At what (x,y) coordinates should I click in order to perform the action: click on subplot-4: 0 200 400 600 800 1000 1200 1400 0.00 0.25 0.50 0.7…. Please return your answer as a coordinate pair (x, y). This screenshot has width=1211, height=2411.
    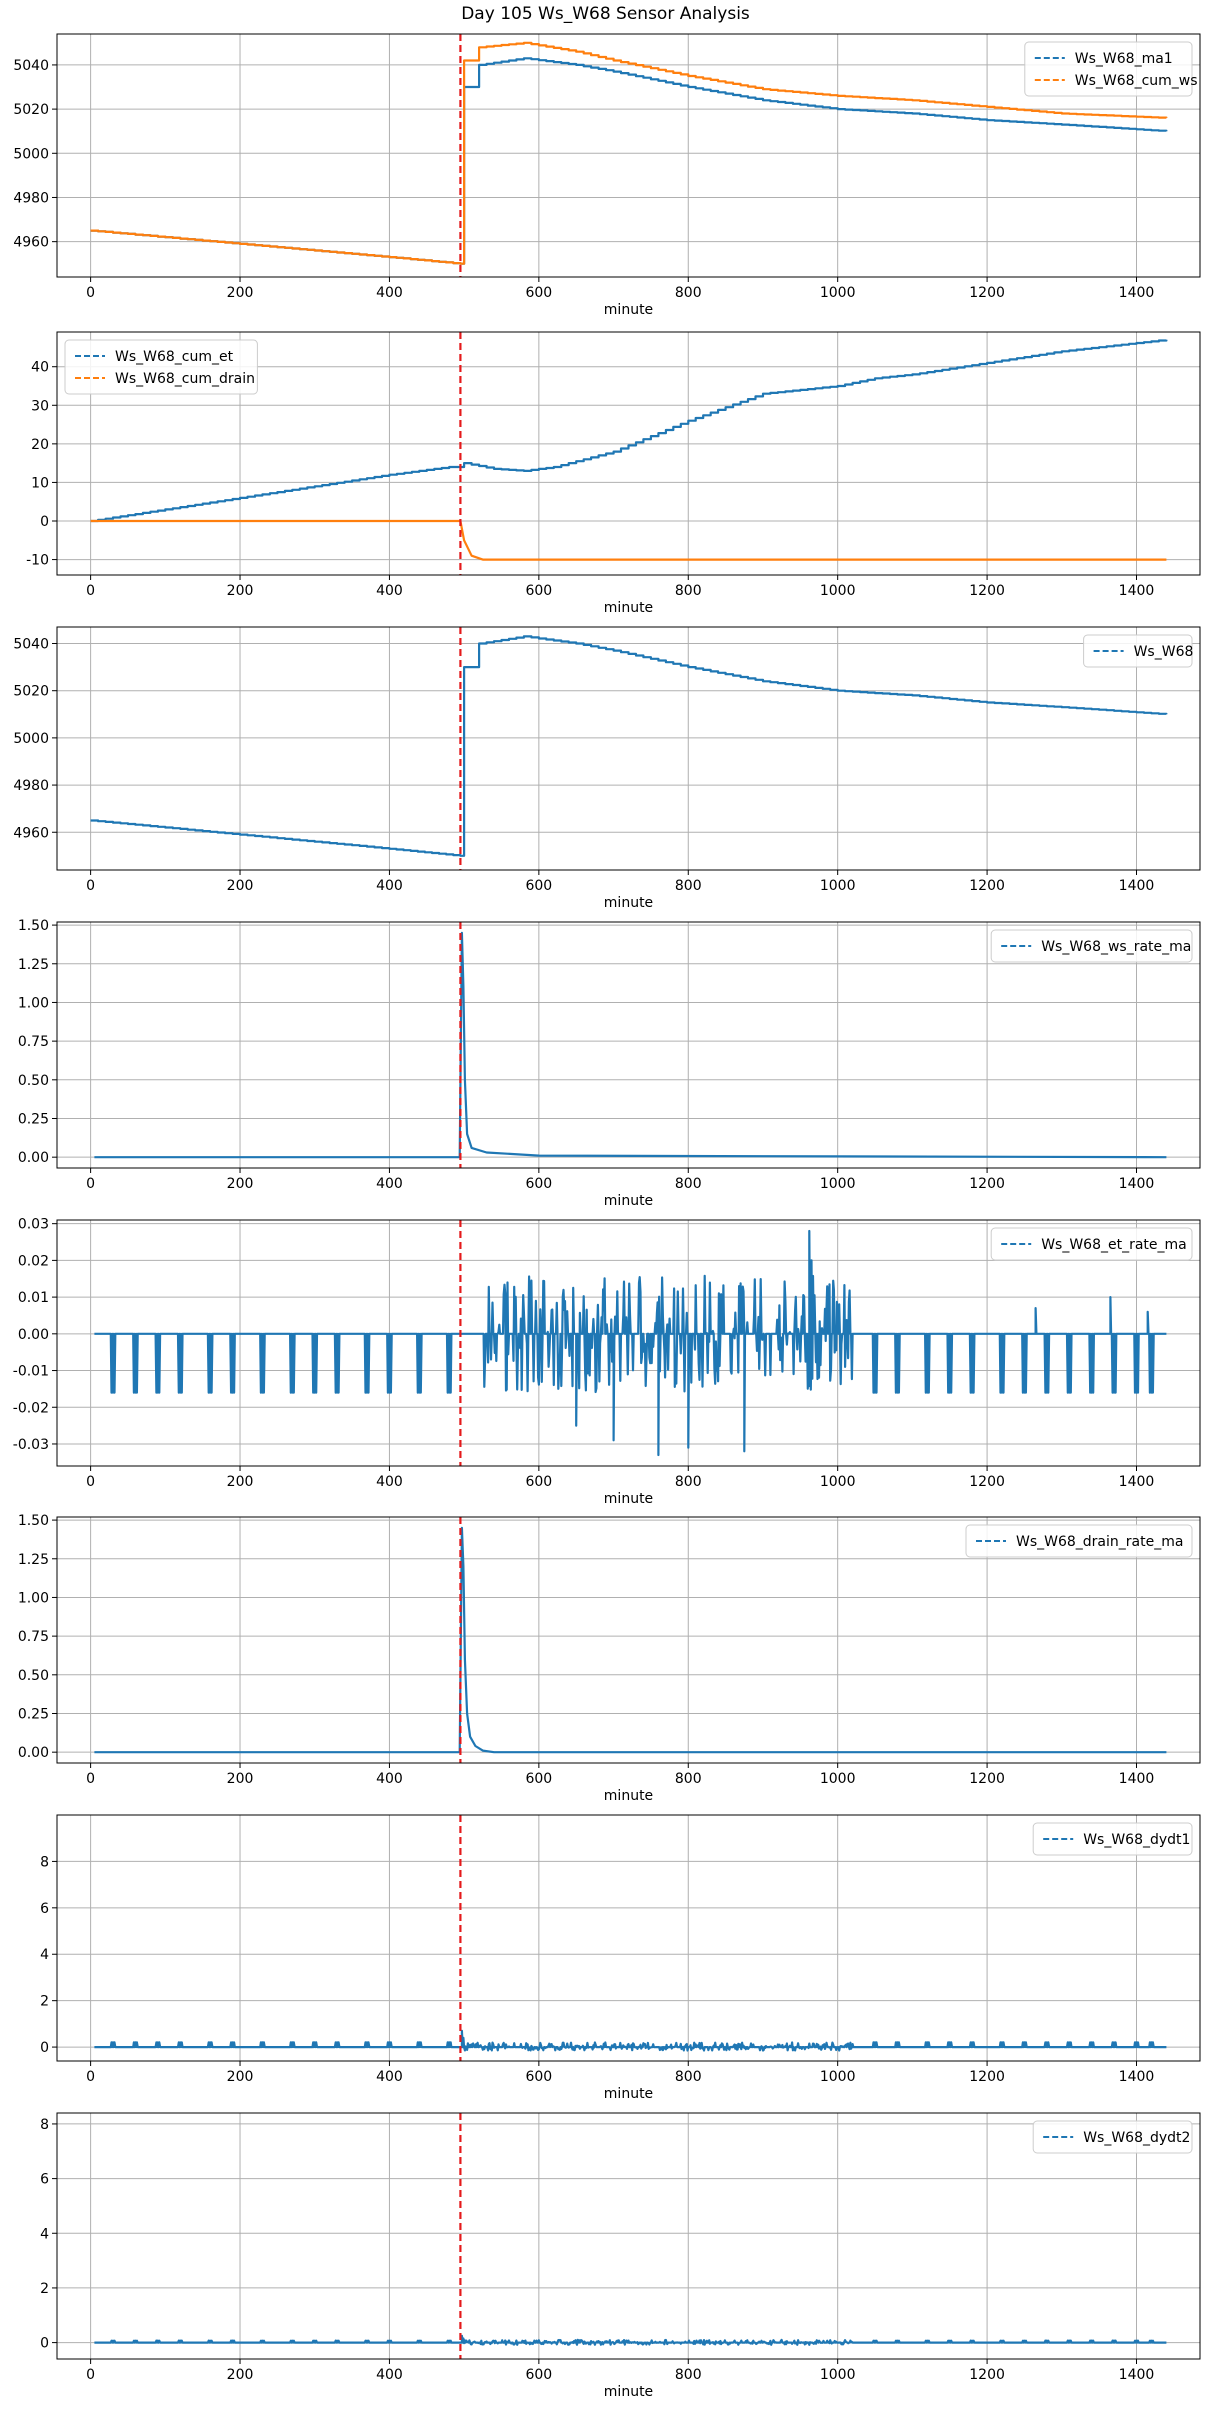
    Looking at the image, I should click on (609, 1063).